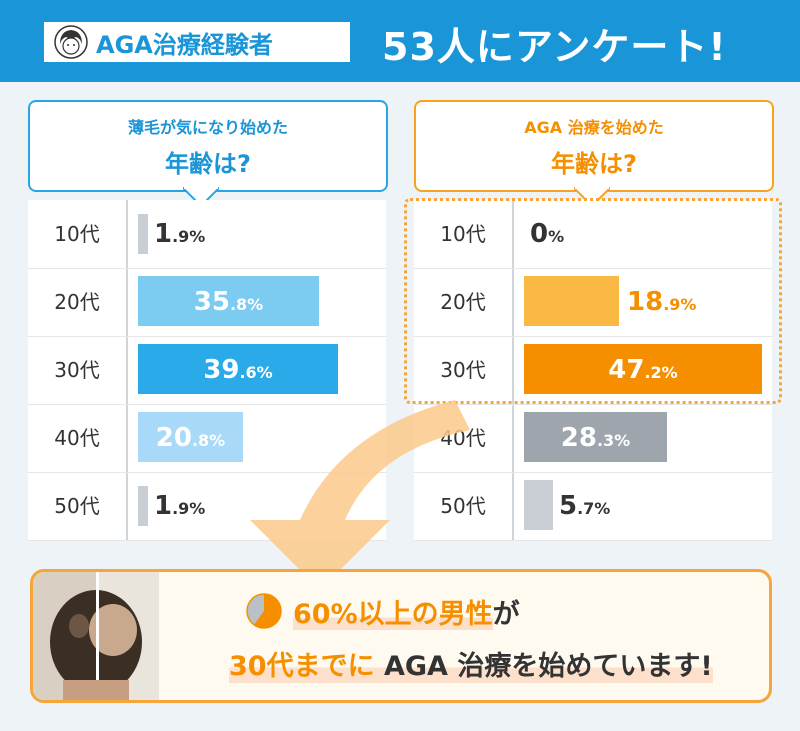  What do you see at coordinates (208, 164) in the screenshot?
I see `left-title-line2: 年齢は?` at bounding box center [208, 164].